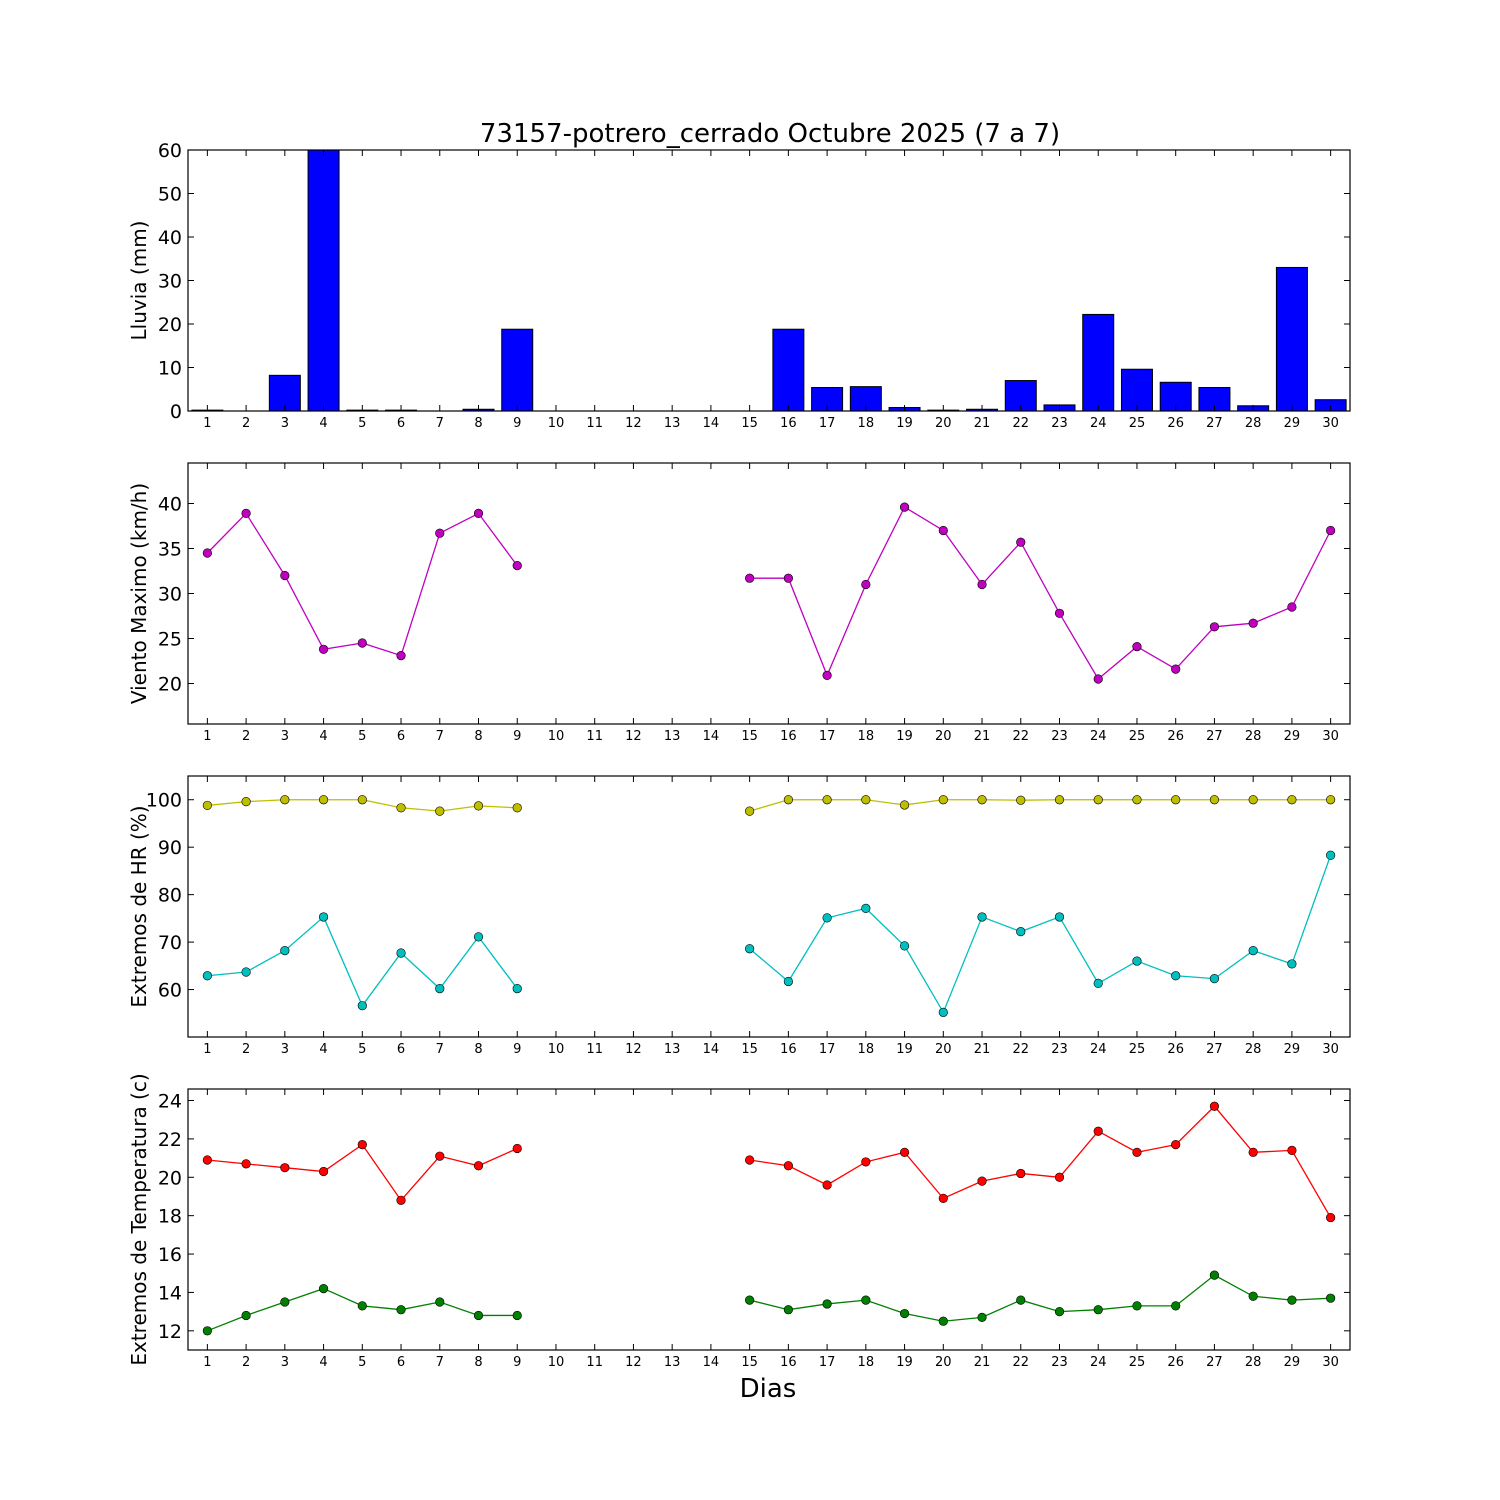 Image resolution: width=1500 pixels, height=1500 pixels. What do you see at coordinates (170, 1178) in the screenshot?
I see `y-tick-label: 20` at bounding box center [170, 1178].